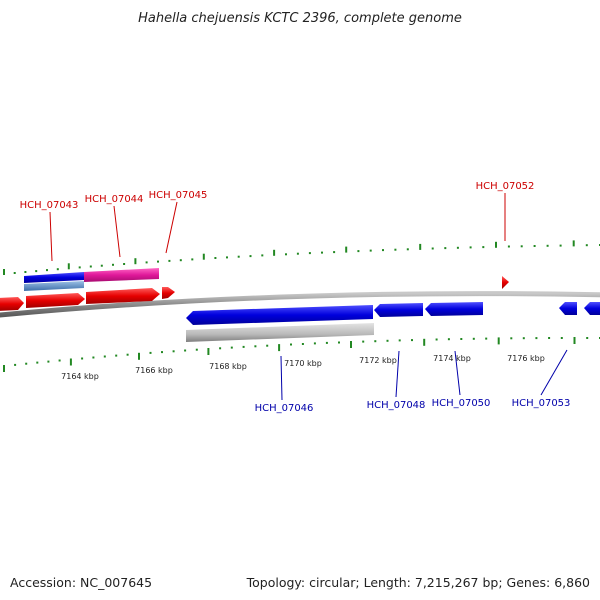 The image size is (600, 600). I want to click on accession-text: Accession: NC_007645, so click(81, 582).